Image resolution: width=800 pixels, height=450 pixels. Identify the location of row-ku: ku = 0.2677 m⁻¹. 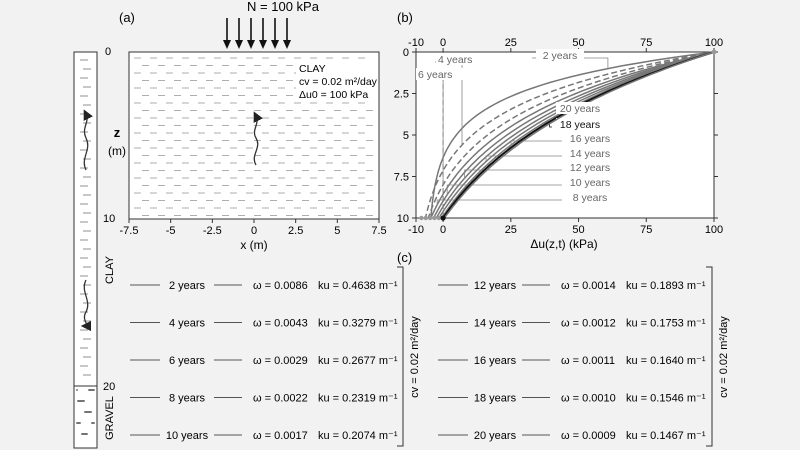
(358, 361).